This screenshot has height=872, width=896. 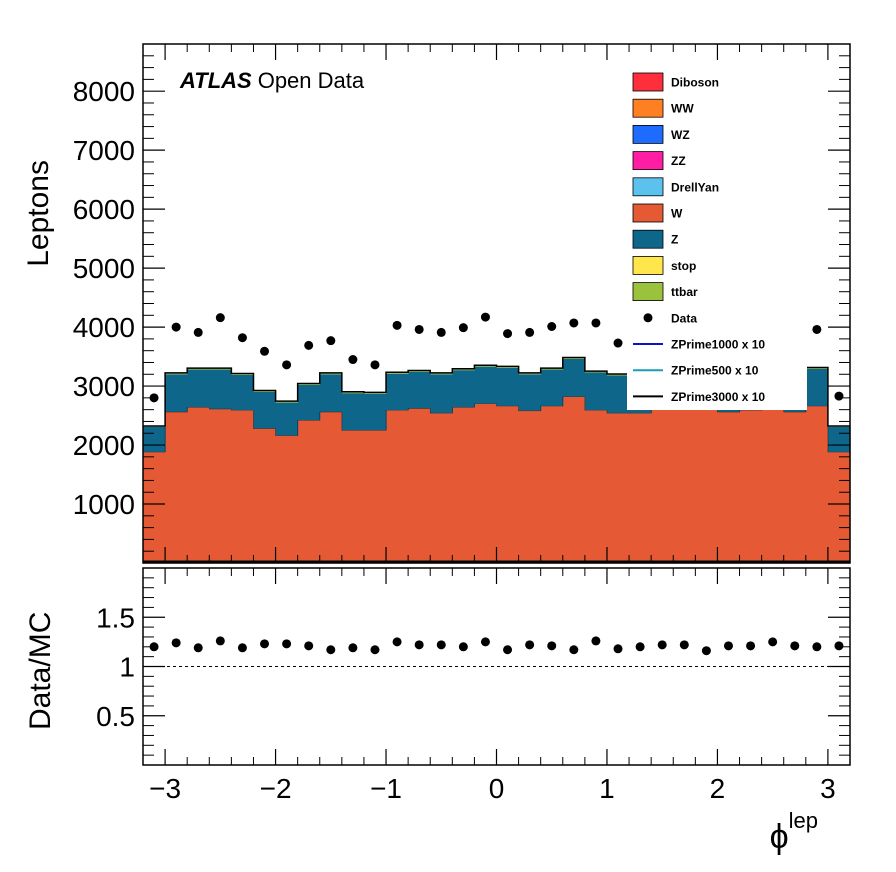 What do you see at coordinates (665, 292) in the screenshot?
I see `legend-entry: ttbar` at bounding box center [665, 292].